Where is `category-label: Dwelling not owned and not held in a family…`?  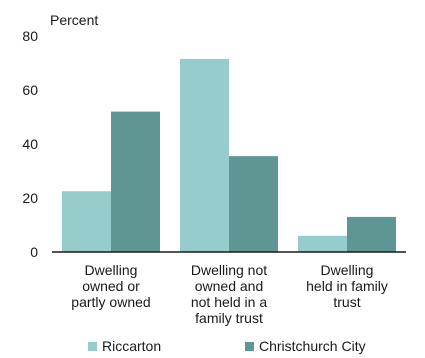 category-label: Dwelling not owned and not held in a family… is located at coordinates (229, 294).